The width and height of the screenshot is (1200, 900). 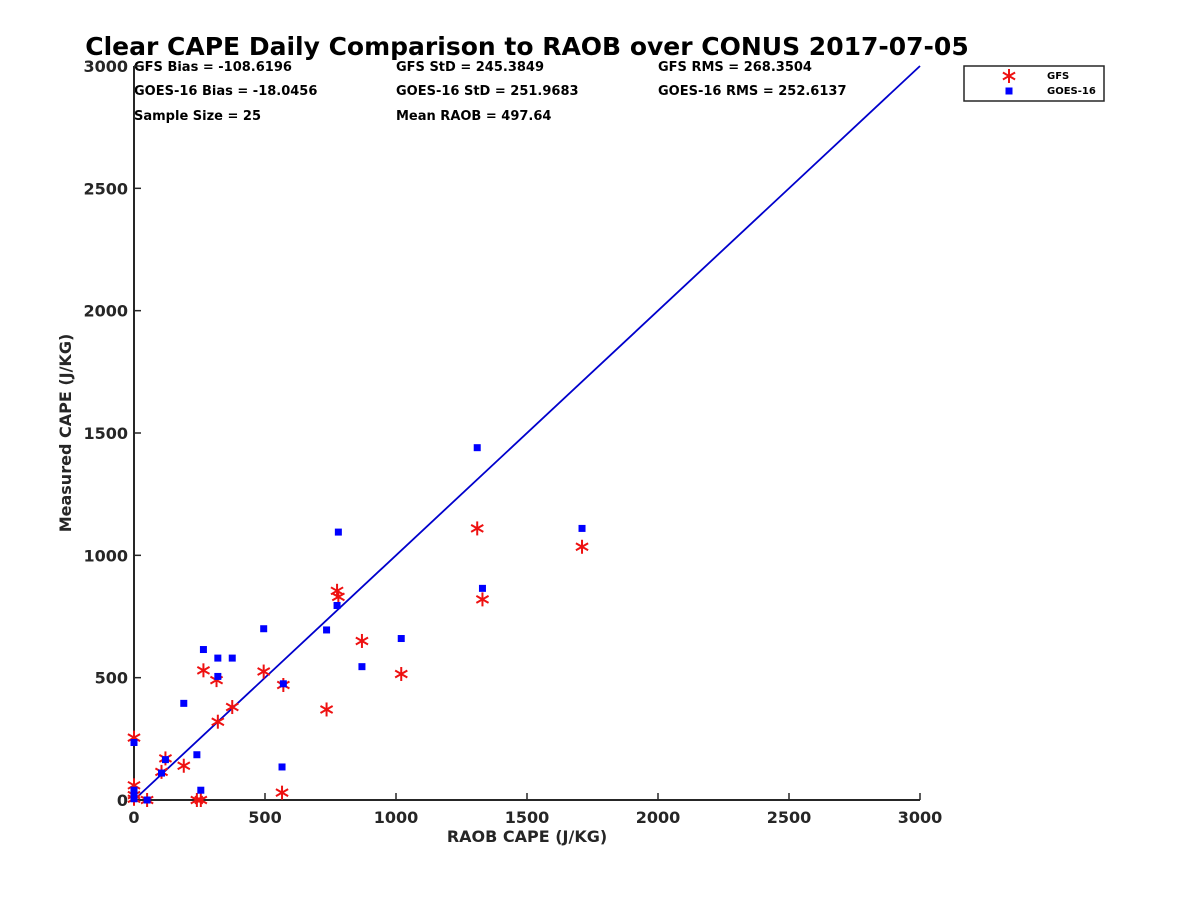 What do you see at coordinates (264, 817) in the screenshot?
I see `x-tick-label: 500` at bounding box center [264, 817].